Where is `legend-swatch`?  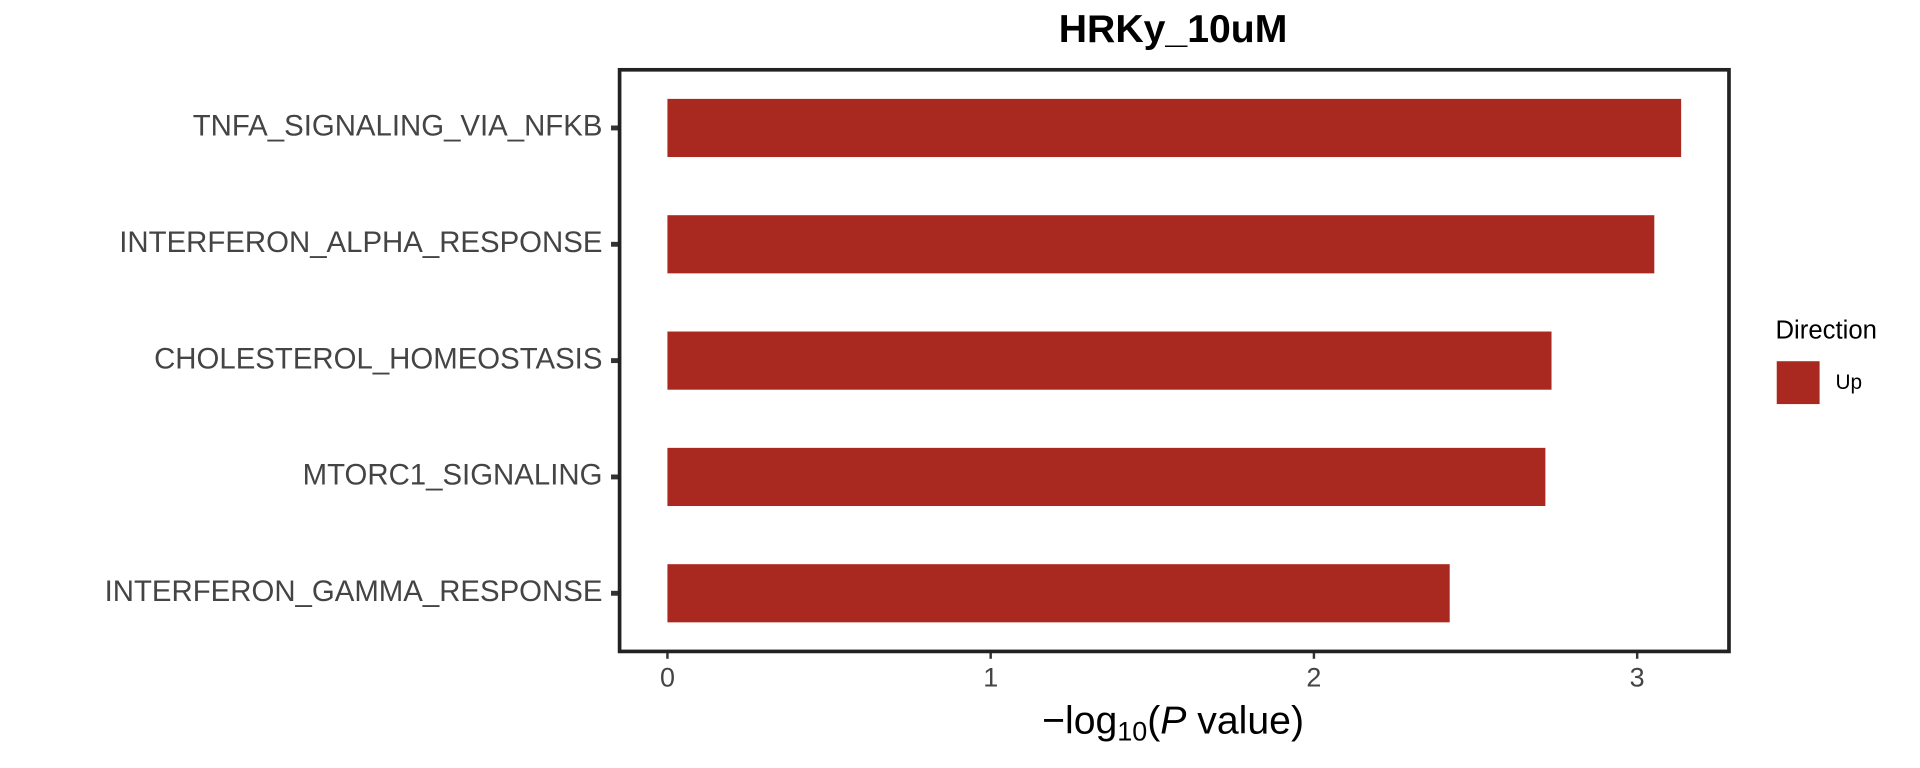 legend-swatch is located at coordinates (1798, 383).